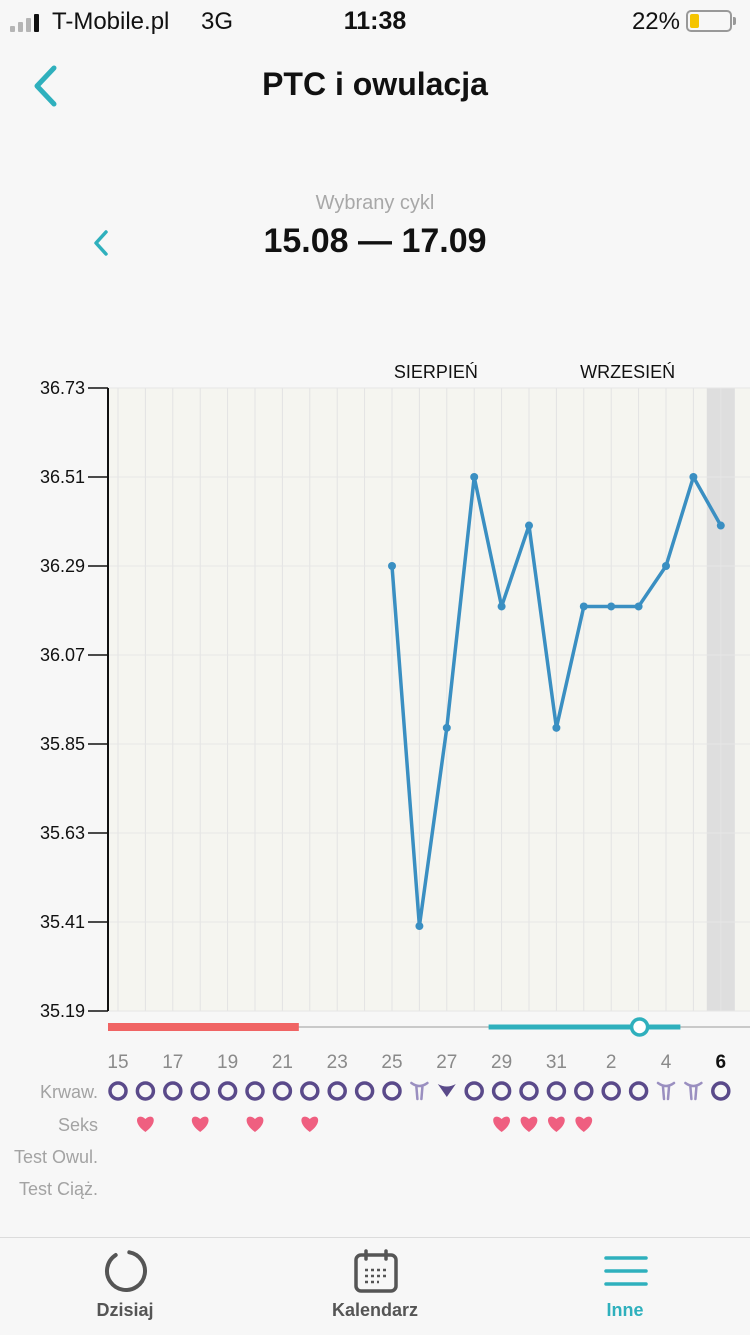  I want to click on network-type: 3G, so click(217, 21).